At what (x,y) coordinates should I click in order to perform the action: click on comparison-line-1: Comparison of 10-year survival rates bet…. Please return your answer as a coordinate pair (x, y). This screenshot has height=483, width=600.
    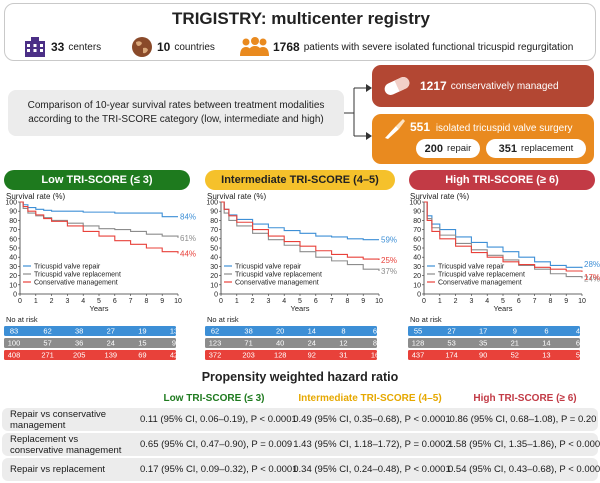
    Looking at the image, I should click on (176, 105).